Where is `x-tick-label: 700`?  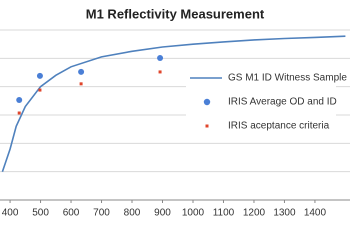
x-tick-label: 700 is located at coordinates (101, 213).